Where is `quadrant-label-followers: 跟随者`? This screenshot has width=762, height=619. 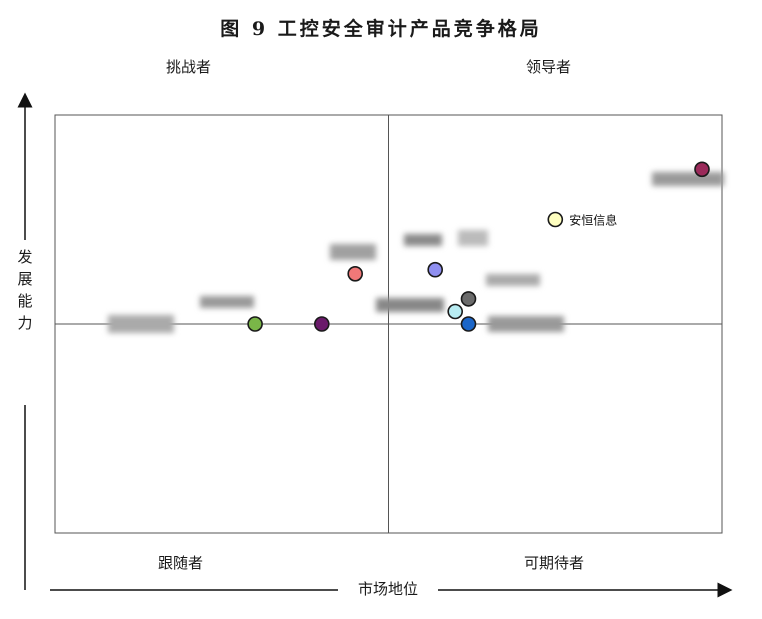 quadrant-label-followers: 跟随者 is located at coordinates (181, 563).